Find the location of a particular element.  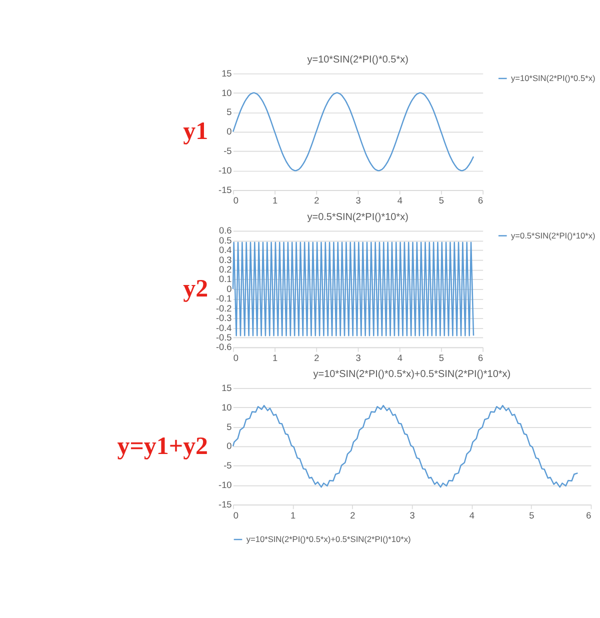

y-tick-label: -0.1 is located at coordinates (224, 299).